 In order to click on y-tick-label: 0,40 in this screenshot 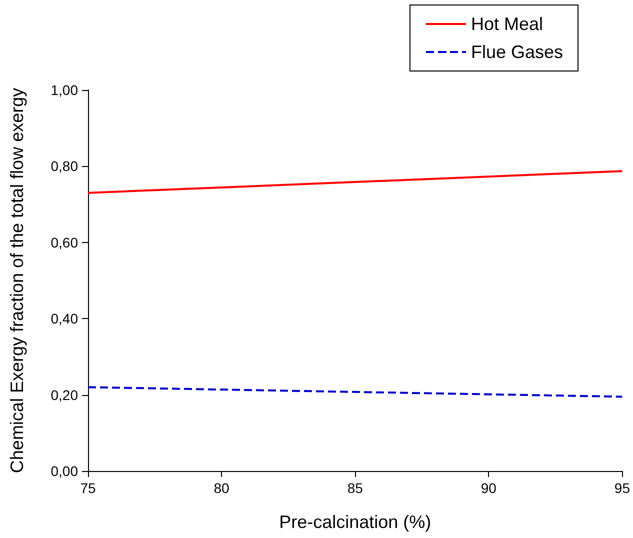, I will do `click(64, 318)`.